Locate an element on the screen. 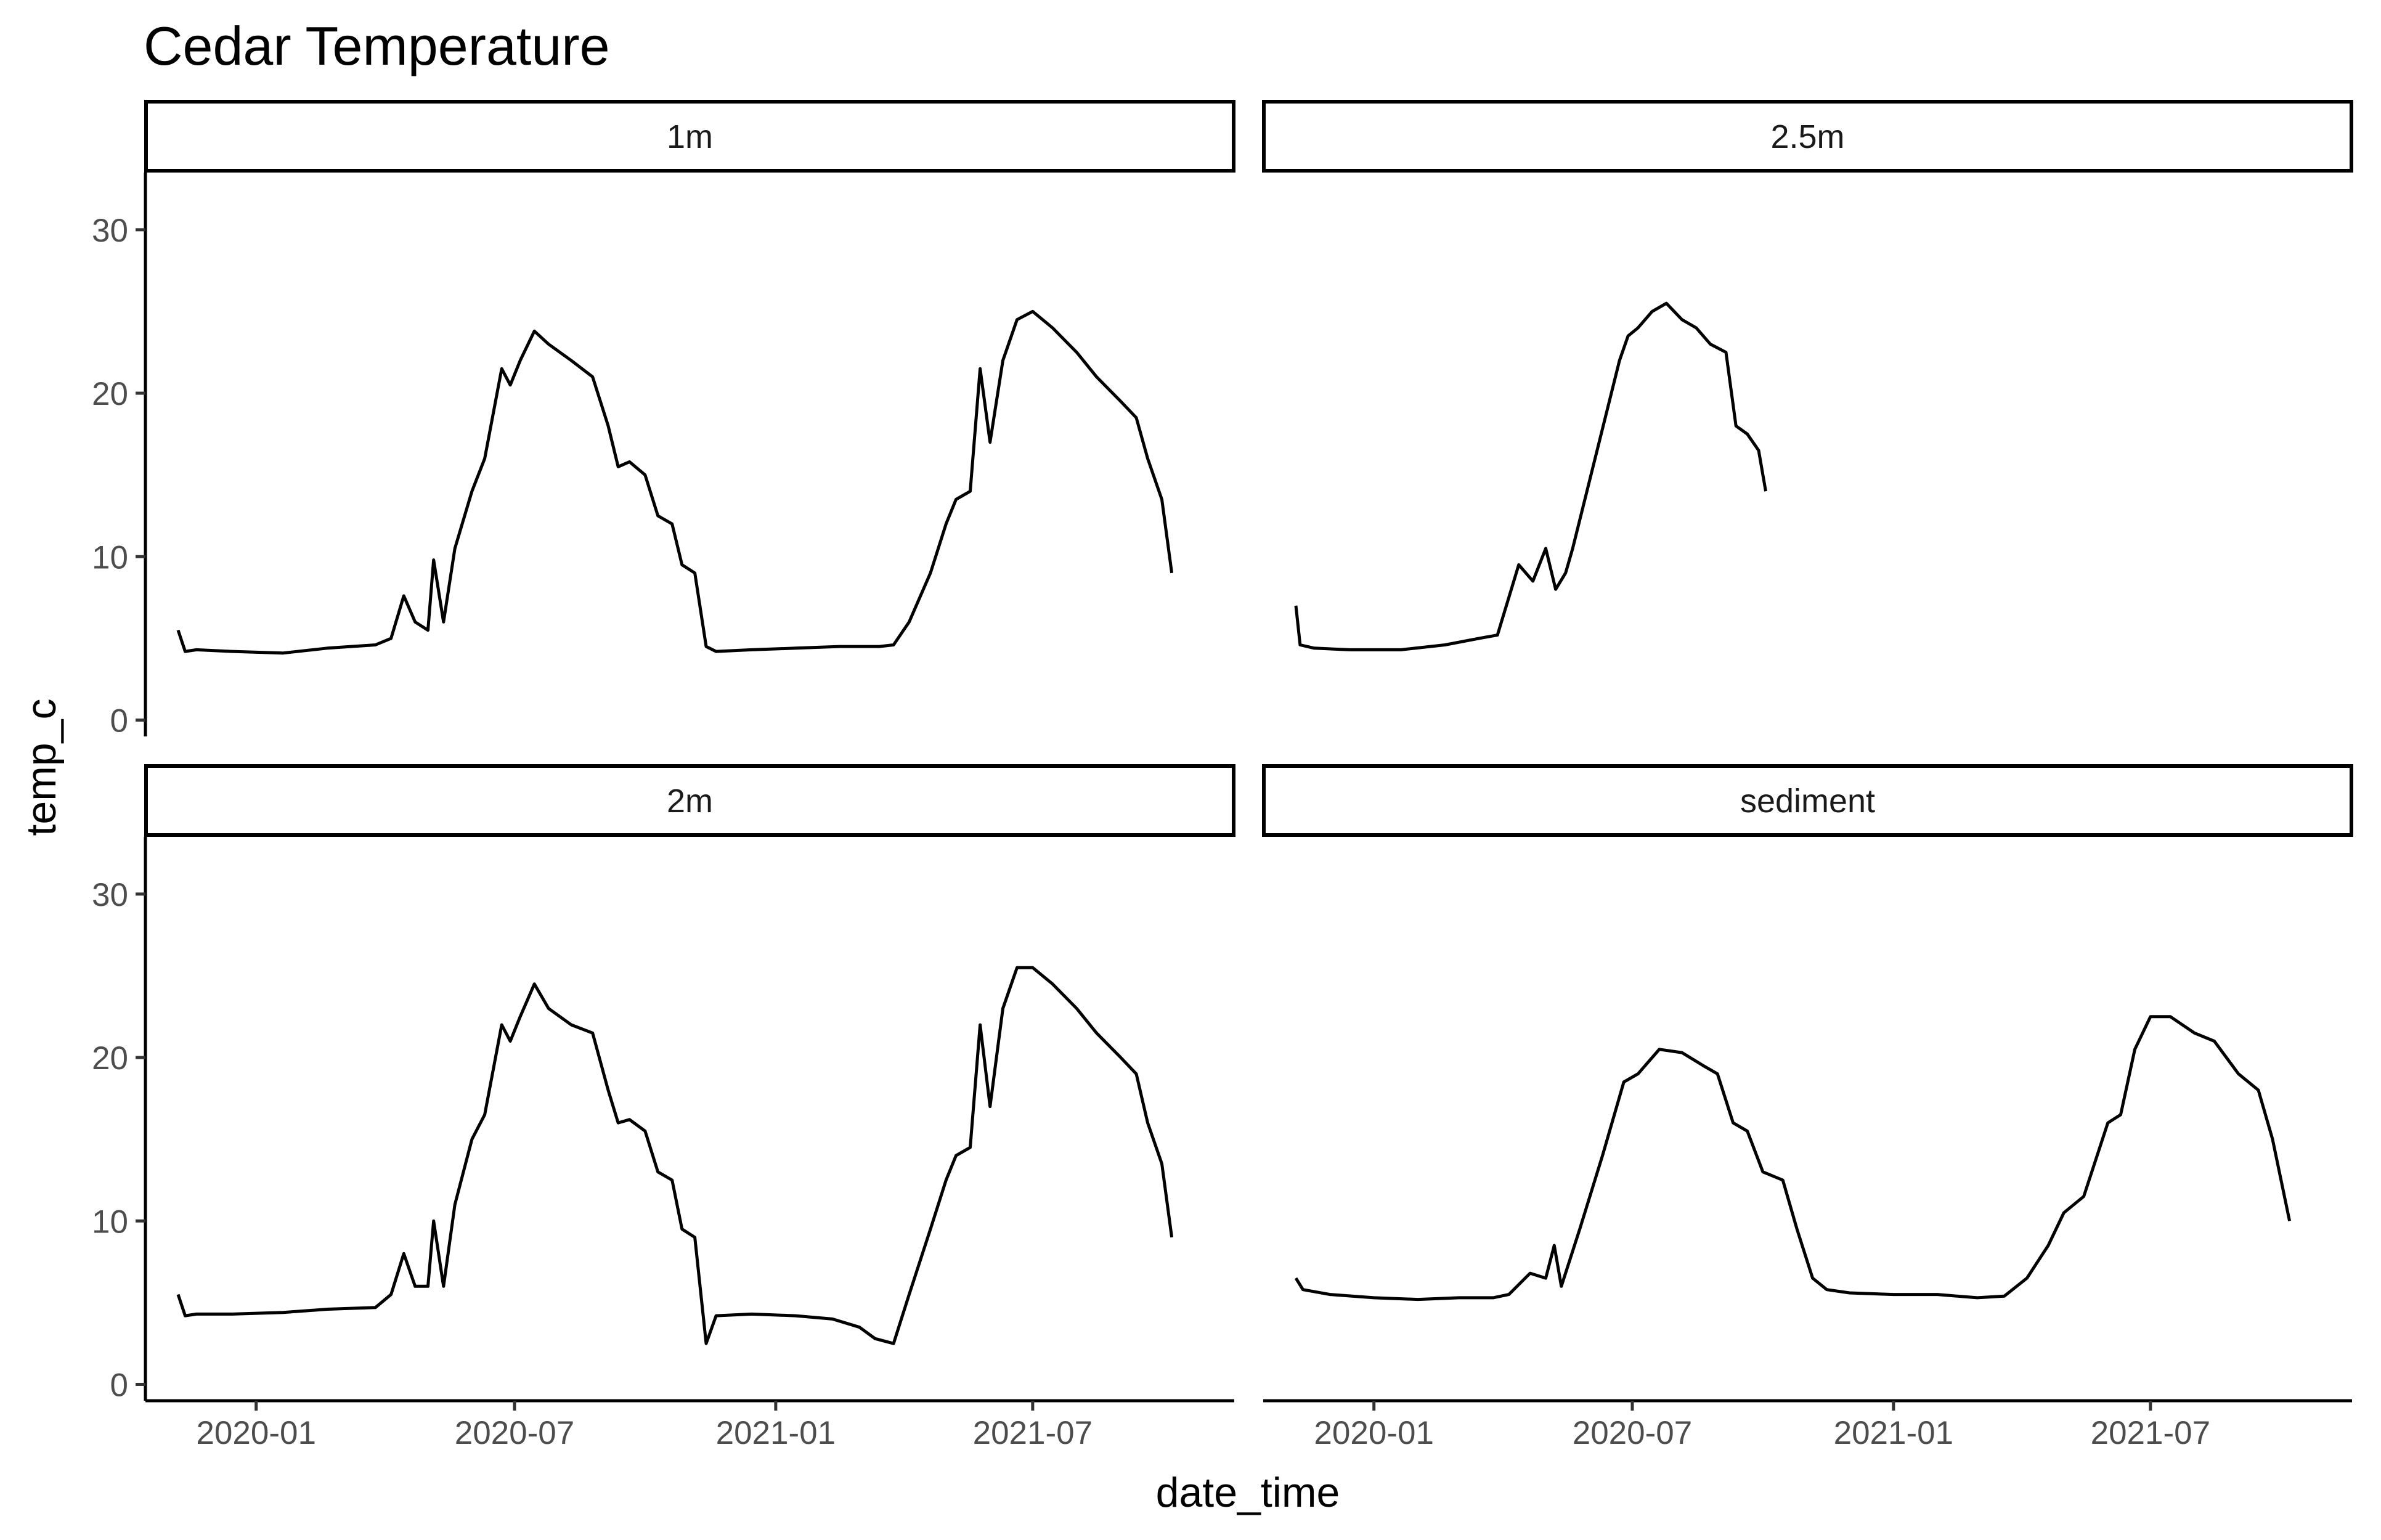  y-axis-title: temp_c is located at coordinates (41, 768).